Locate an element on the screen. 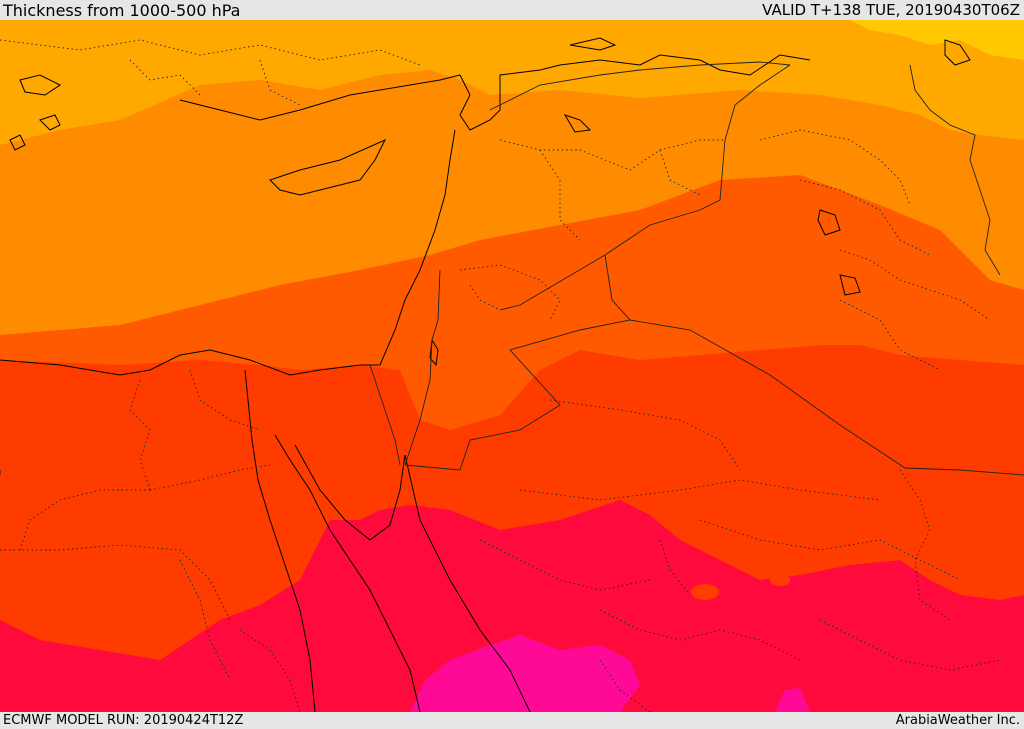  thickness-band-top is located at coordinates (937, 40).